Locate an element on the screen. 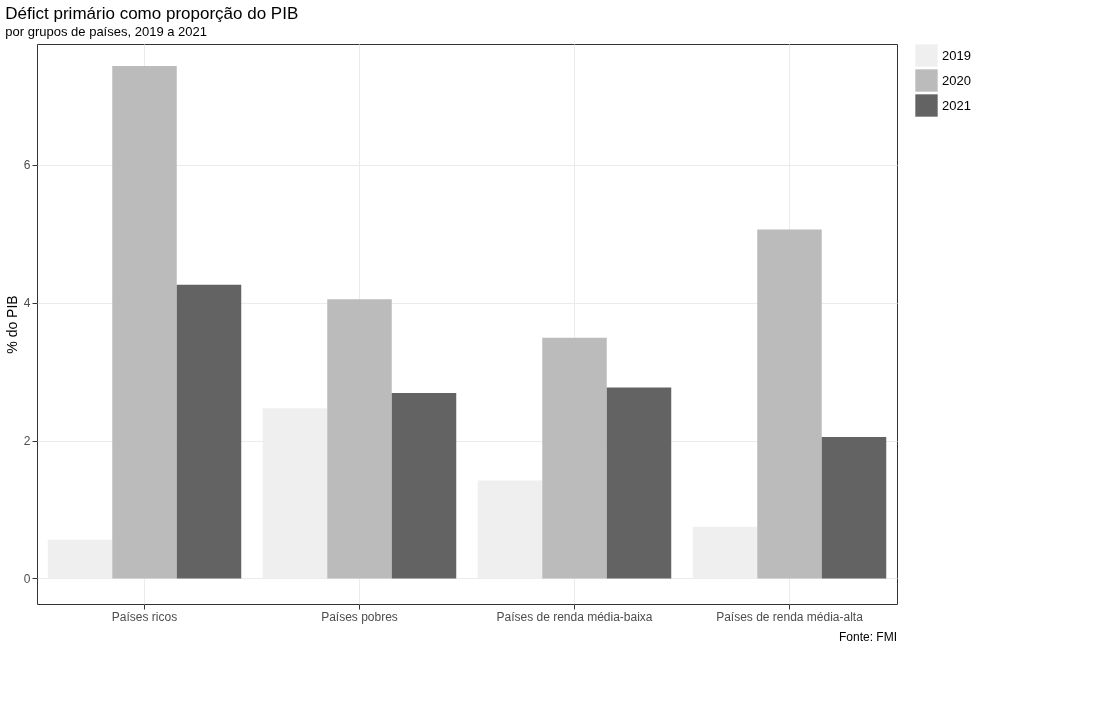 The image size is (1119, 728). x-tick-label: Países pobres is located at coordinates (359, 616).